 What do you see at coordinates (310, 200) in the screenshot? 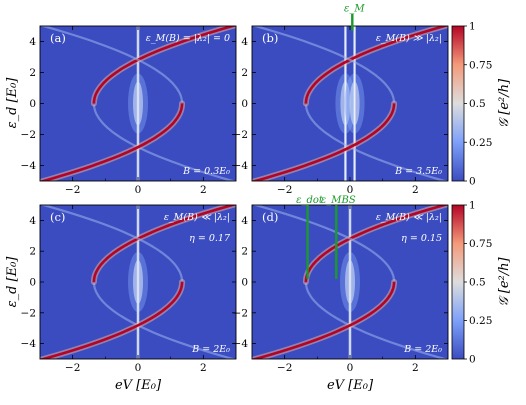
I see `marker-label: ε_dot` at bounding box center [310, 200].